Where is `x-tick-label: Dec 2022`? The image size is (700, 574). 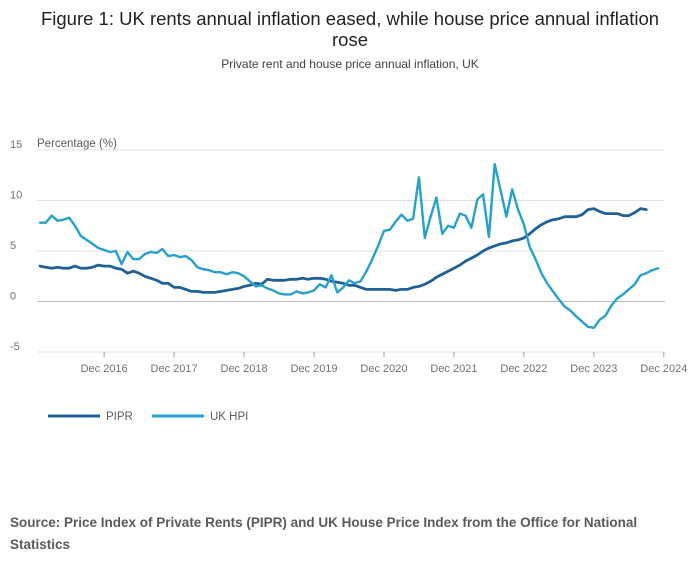 x-tick-label: Dec 2022 is located at coordinates (523, 369).